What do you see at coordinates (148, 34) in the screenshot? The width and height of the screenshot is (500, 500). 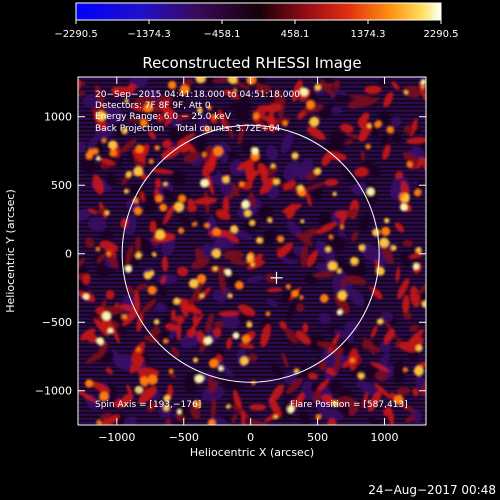 I see `colorbar-tick-label: −1374.3` at bounding box center [148, 34].